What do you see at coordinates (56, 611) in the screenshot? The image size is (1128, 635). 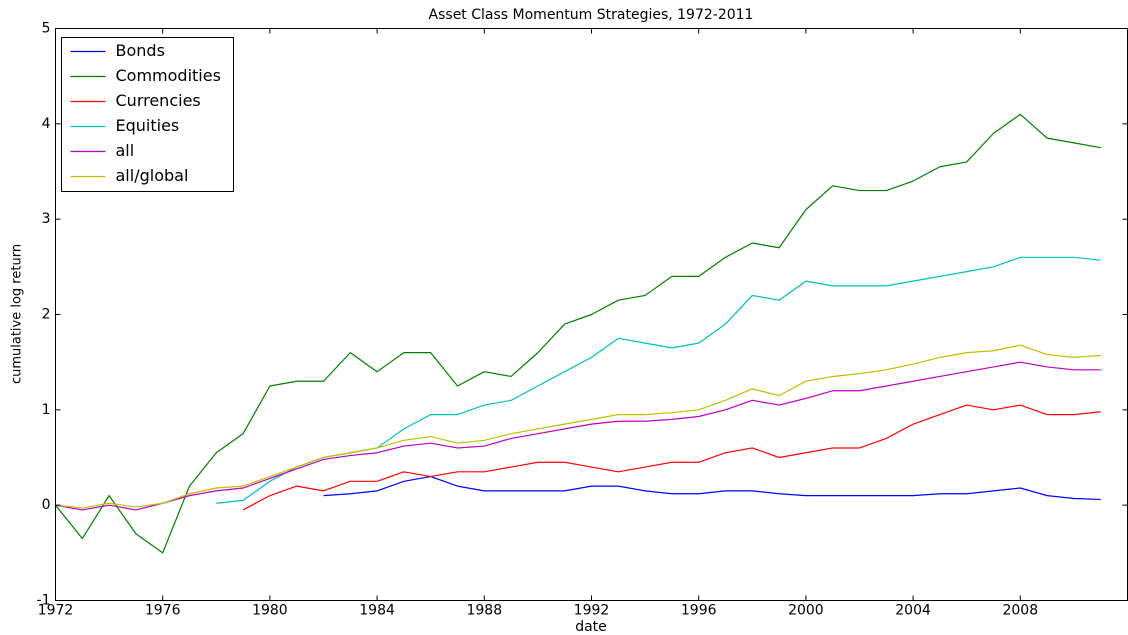 I see `x-tick-label: 1972` at bounding box center [56, 611].